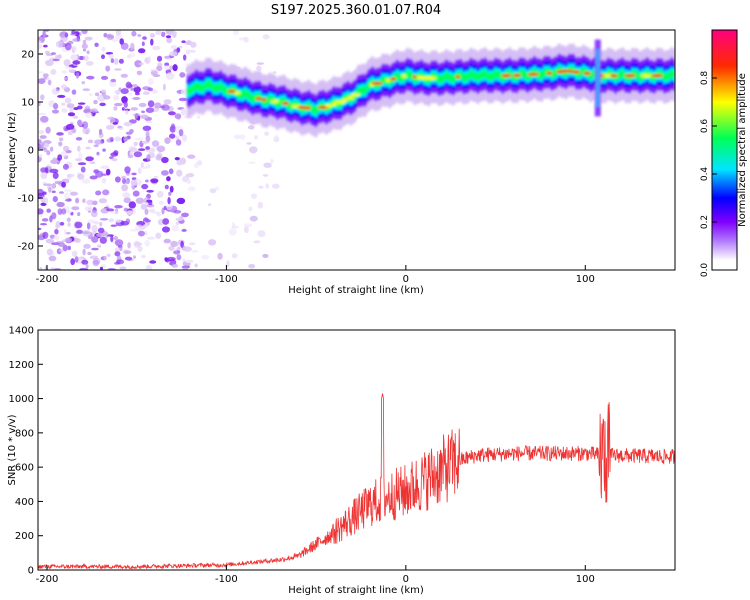 Image resolution: width=750 pixels, height=600 pixels. Describe the element at coordinates (12, 150) in the screenshot. I see `spectrogram-ylabel: Frequency (Hz)` at that location.